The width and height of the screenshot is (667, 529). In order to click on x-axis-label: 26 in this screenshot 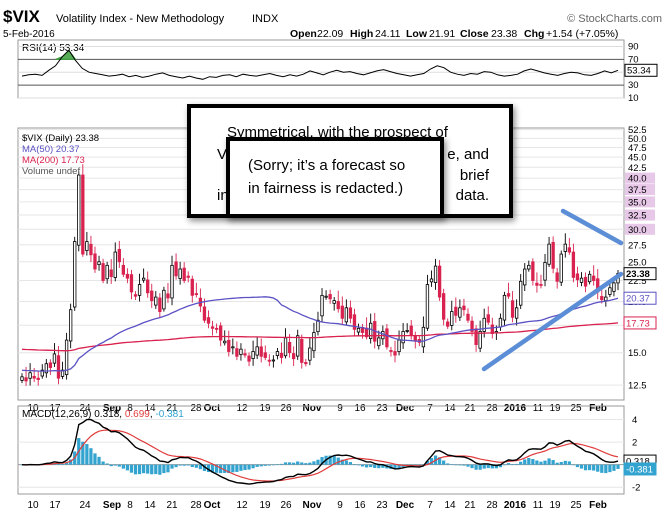, I will do `click(286, 505)`.